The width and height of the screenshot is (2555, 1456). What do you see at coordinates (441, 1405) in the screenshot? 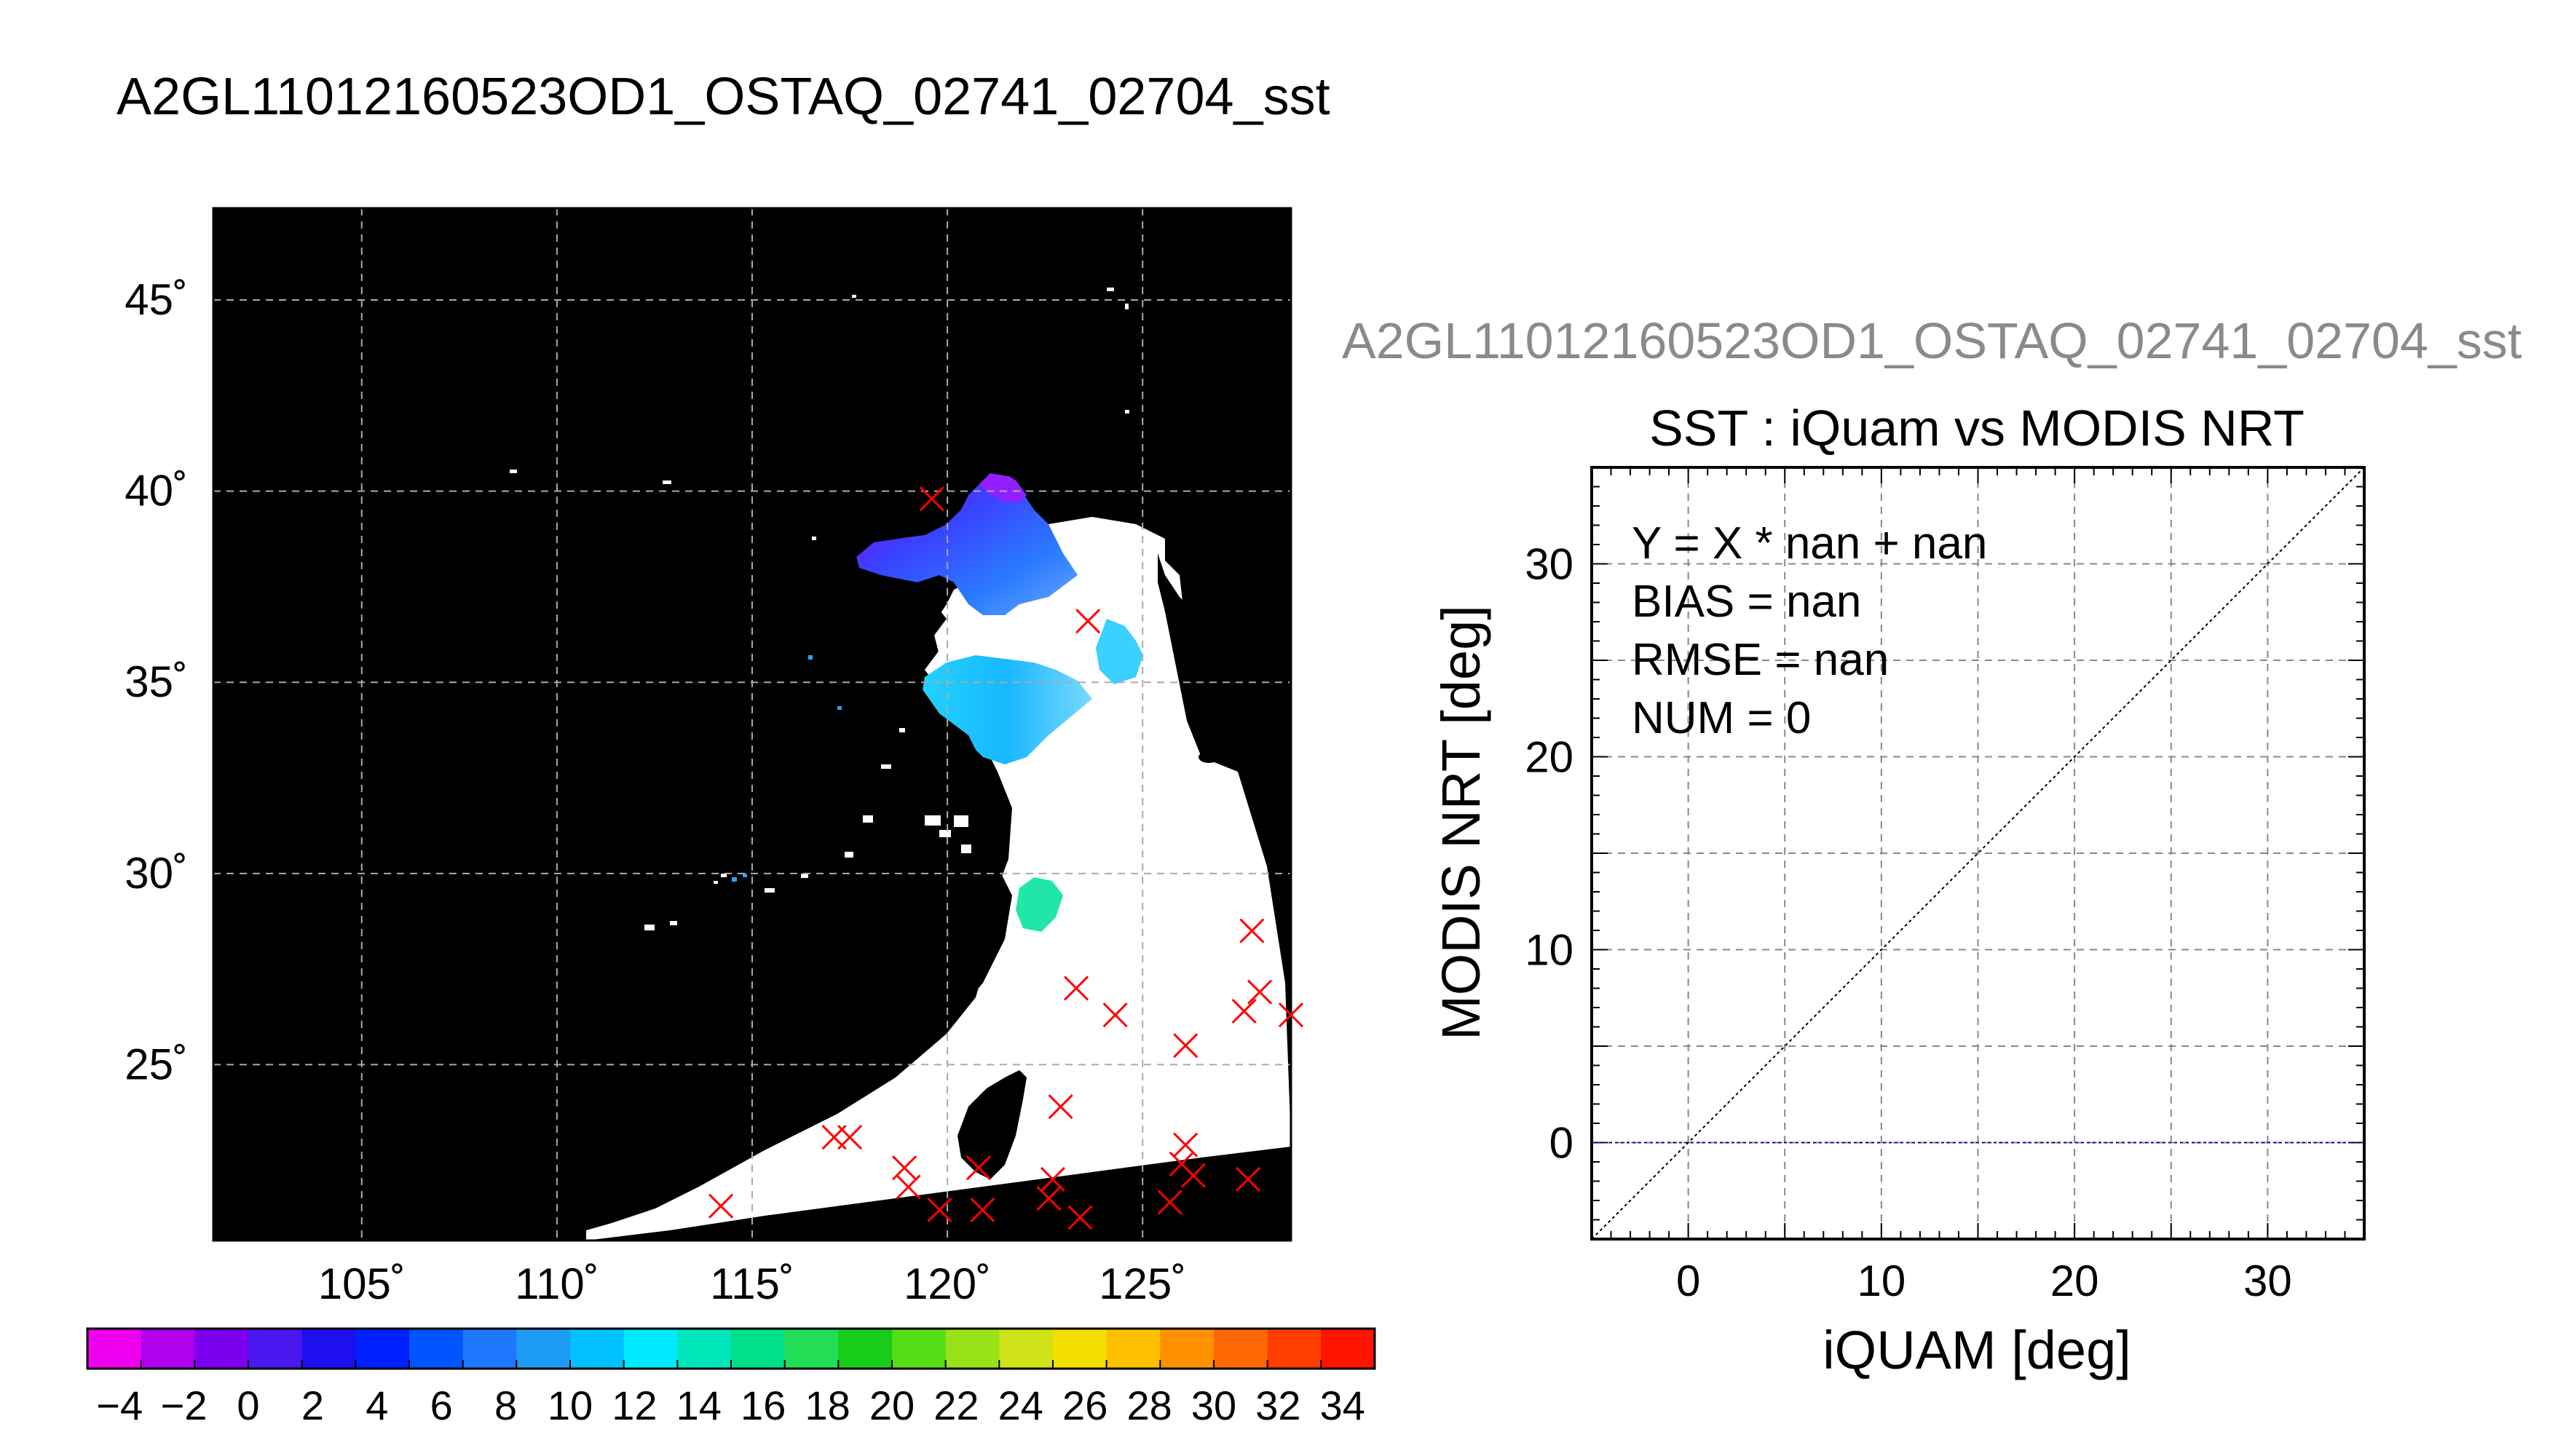
I see `colorbar-tick-label: 6` at bounding box center [441, 1405].